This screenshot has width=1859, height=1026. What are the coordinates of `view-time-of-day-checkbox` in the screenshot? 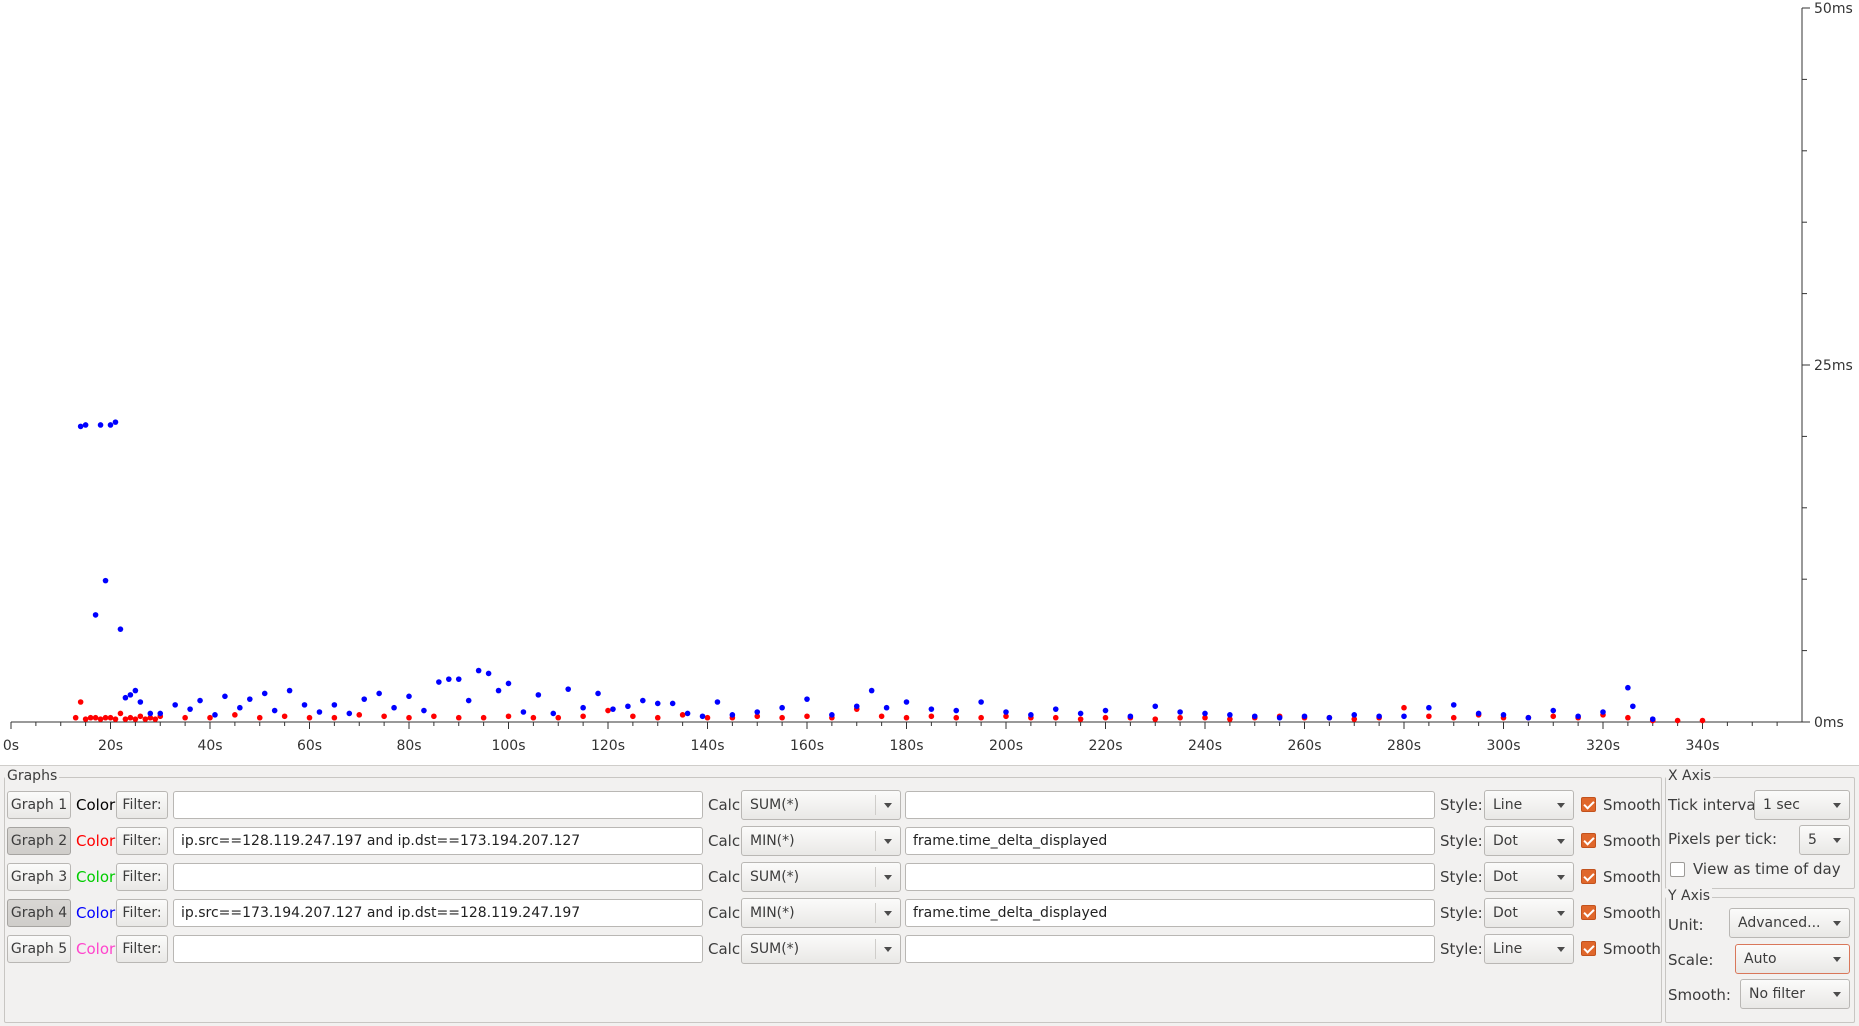 It's located at (1677, 869).